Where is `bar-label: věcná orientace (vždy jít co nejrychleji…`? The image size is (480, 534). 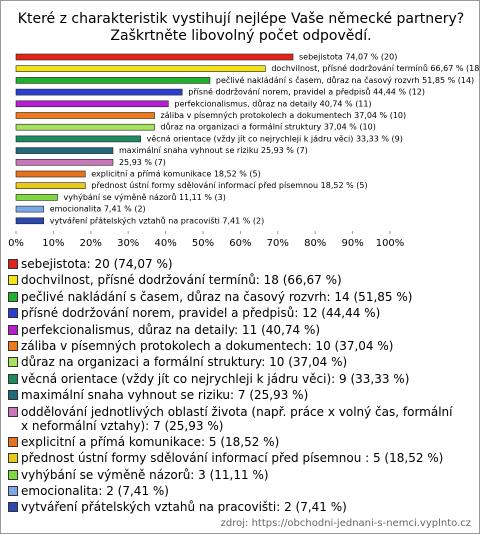
bar-label: věcná orientace (vždy jít co nejrychleji… is located at coordinates (275, 138).